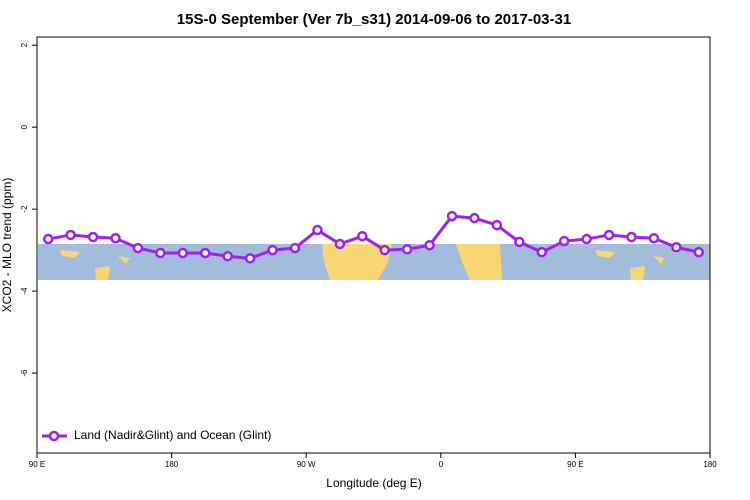 The width and height of the screenshot is (750, 500). Describe the element at coordinates (24, 209) in the screenshot. I see `y-tick-label: -2` at that location.